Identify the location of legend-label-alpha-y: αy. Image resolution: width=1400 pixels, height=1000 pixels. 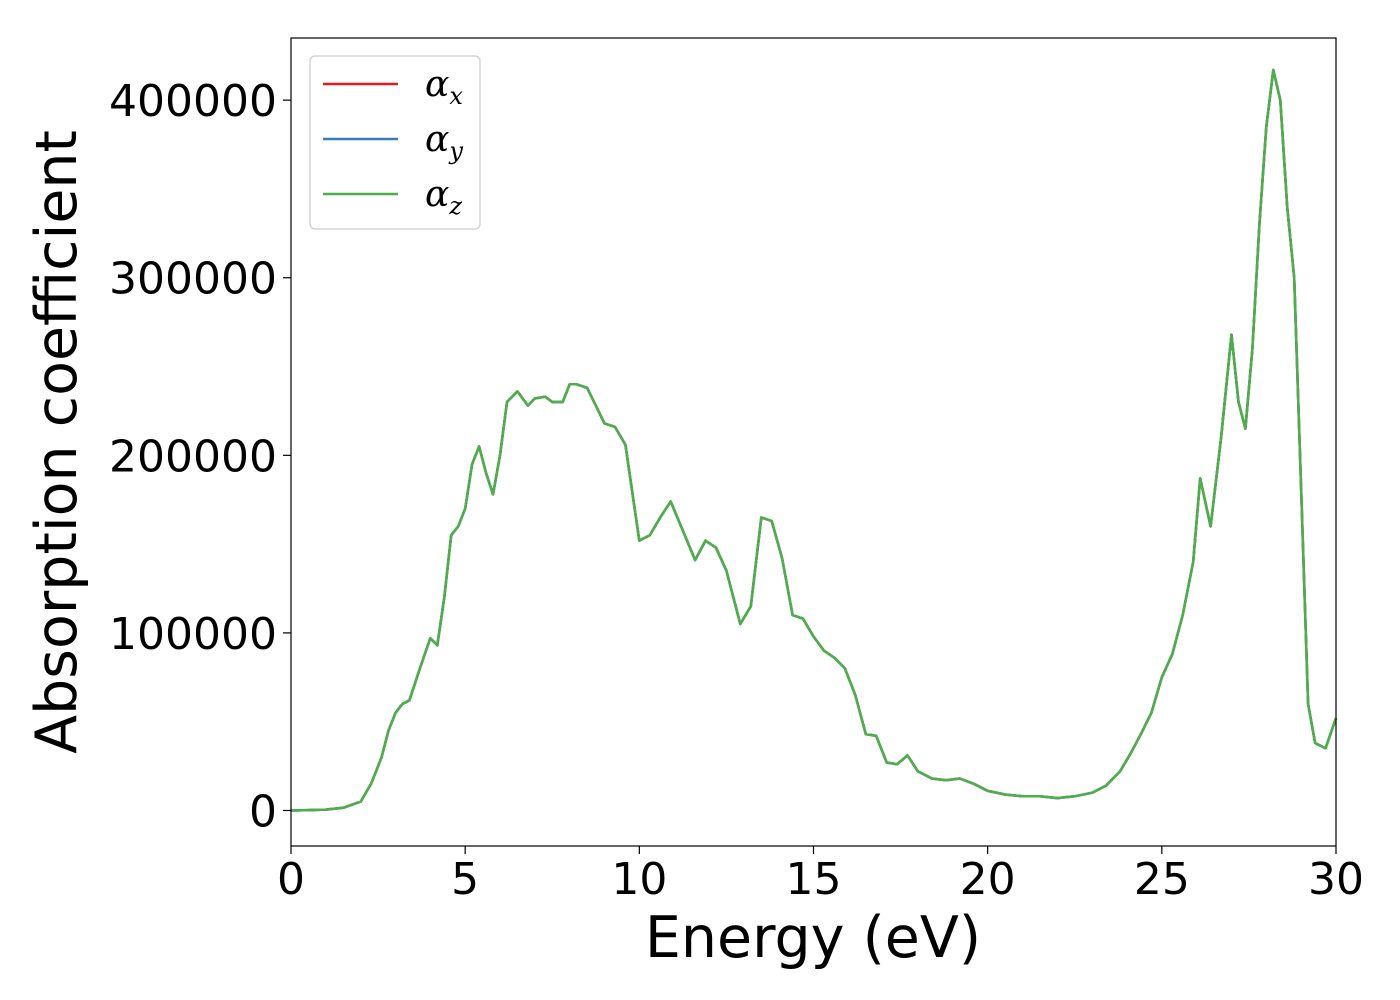
(444, 142).